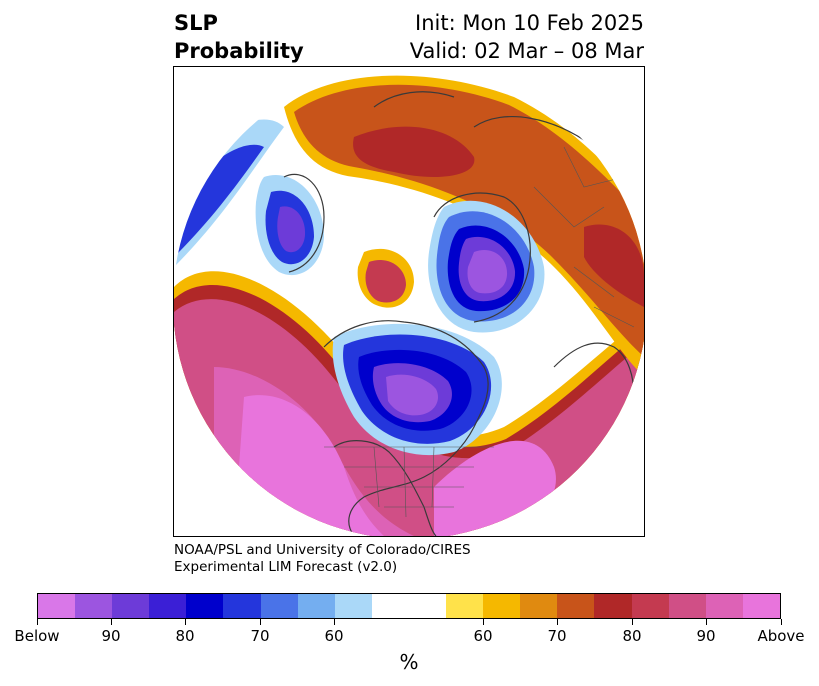  I want to click on colorbar-tick-label: Above, so click(781, 636).